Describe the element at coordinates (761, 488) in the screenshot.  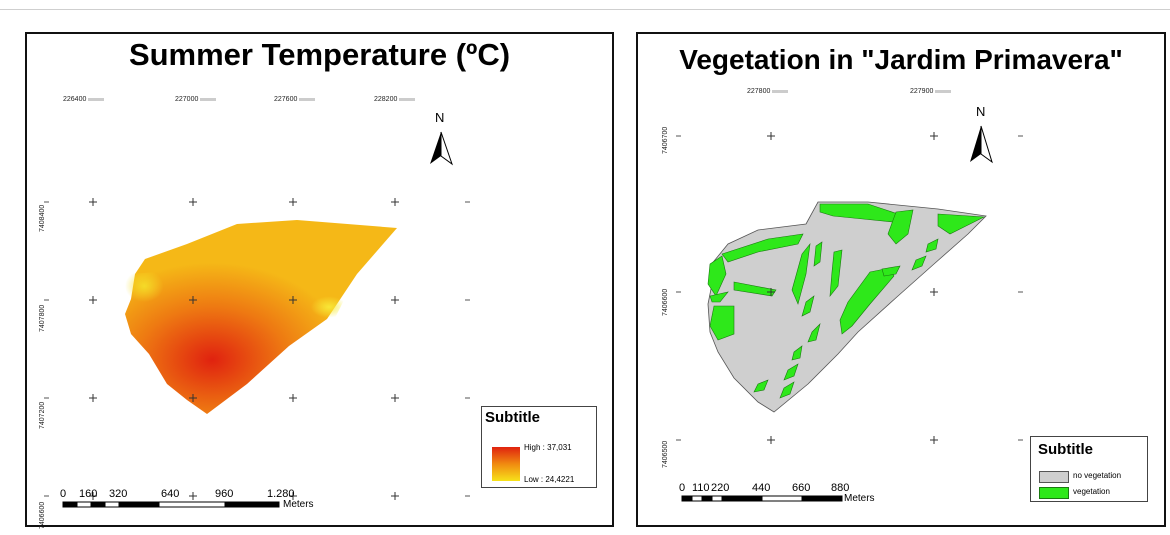
I see `scale-tick: 440` at that location.